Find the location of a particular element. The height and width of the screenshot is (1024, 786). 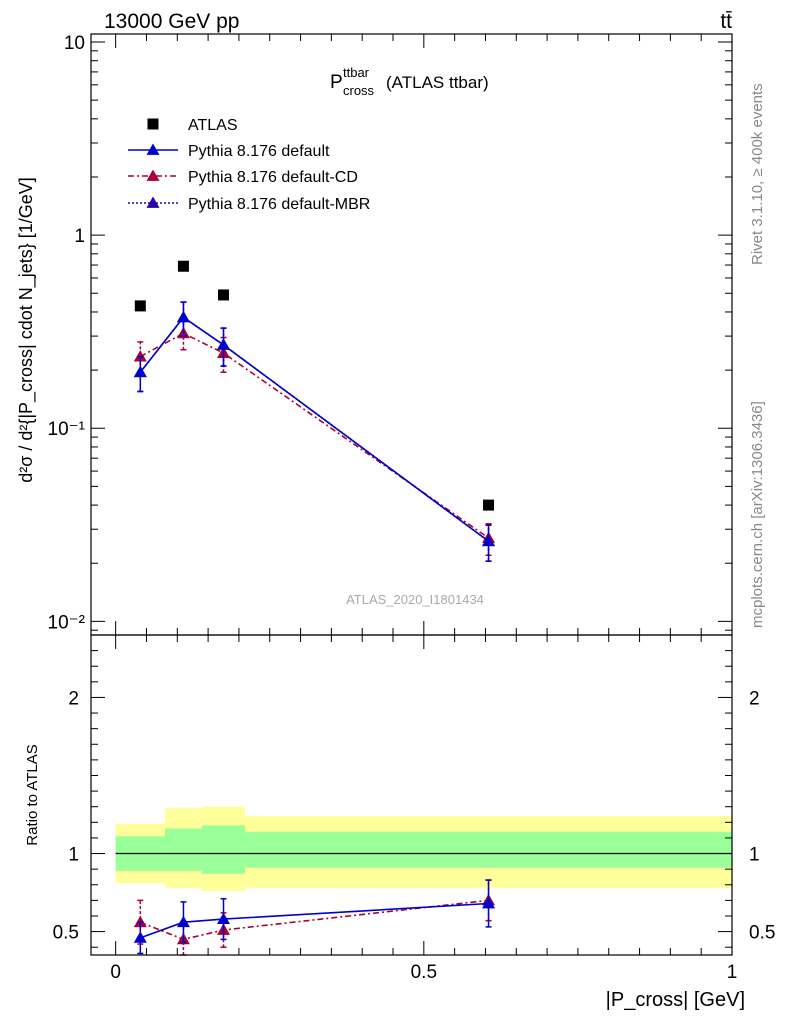

main-ytick-label: 1 is located at coordinates (79, 236).